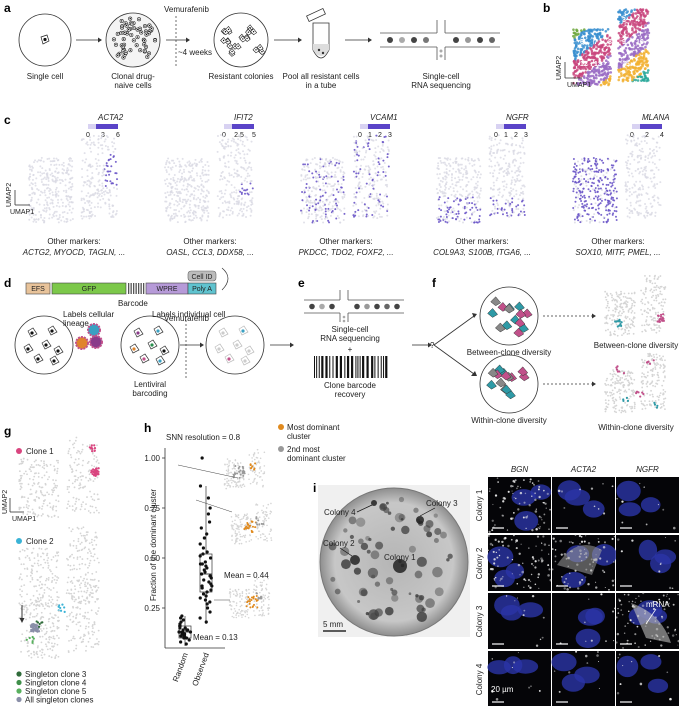  I want to click on other-markers-label: Other markers:, so click(73, 241).